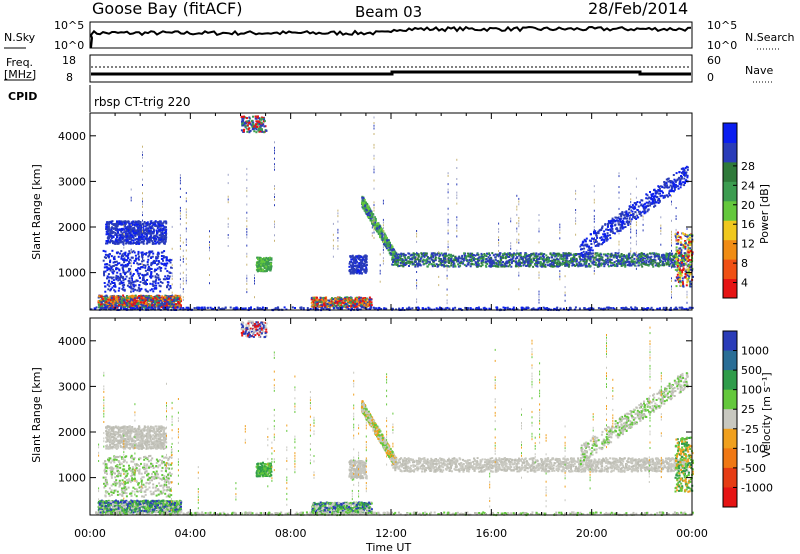 This screenshot has width=800, height=554. I want to click on noise-sky-trace, so click(391, 37).